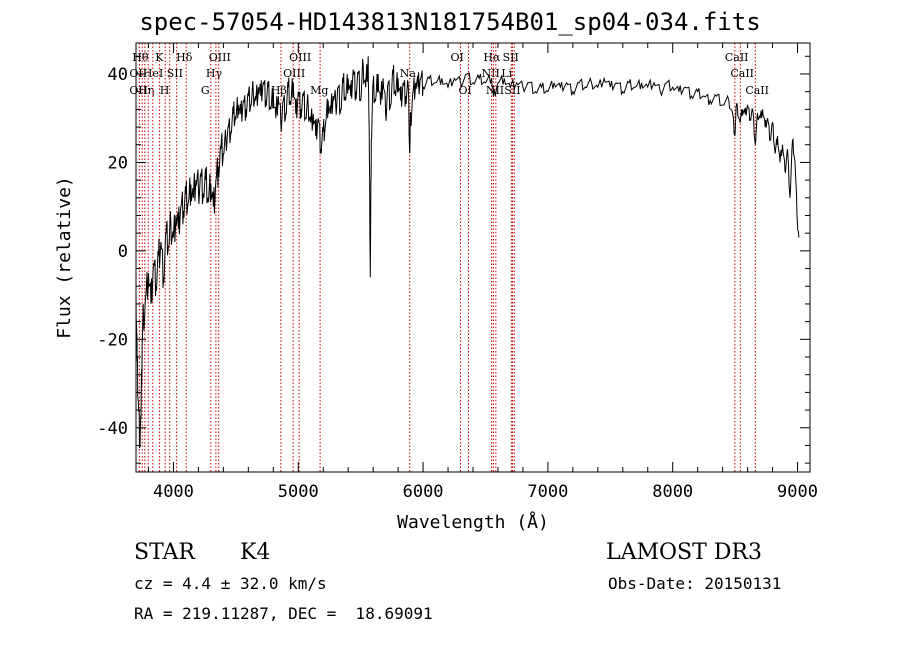  I want to click on line-marker-label: Hα, so click(492, 57).